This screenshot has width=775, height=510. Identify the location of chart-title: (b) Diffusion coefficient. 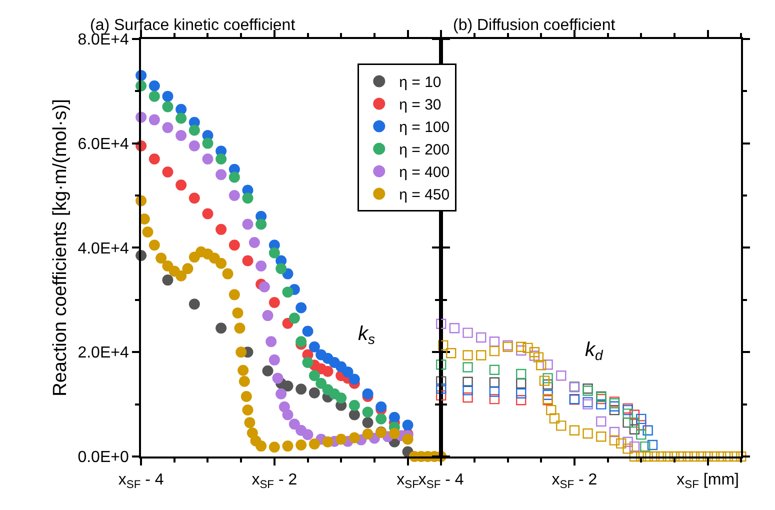
(534, 25).